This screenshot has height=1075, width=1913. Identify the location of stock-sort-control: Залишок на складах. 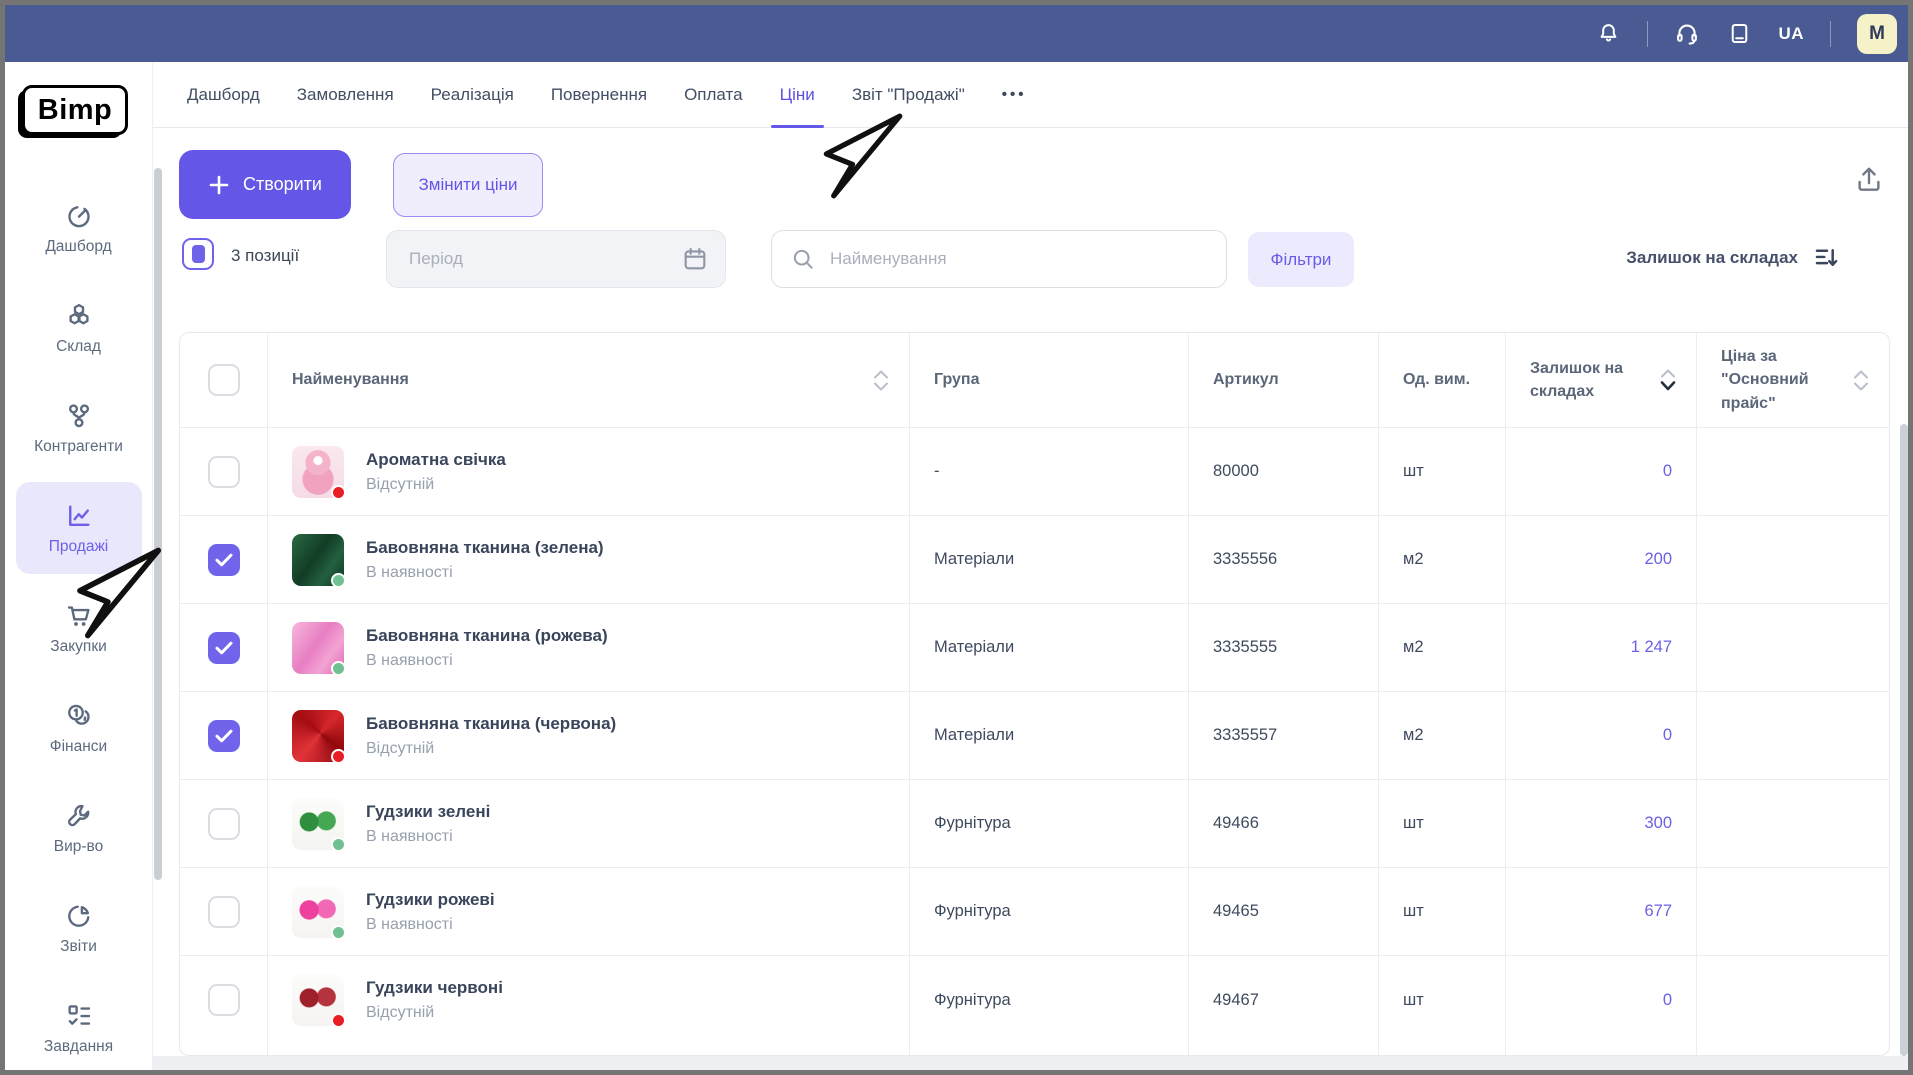
(1733, 257).